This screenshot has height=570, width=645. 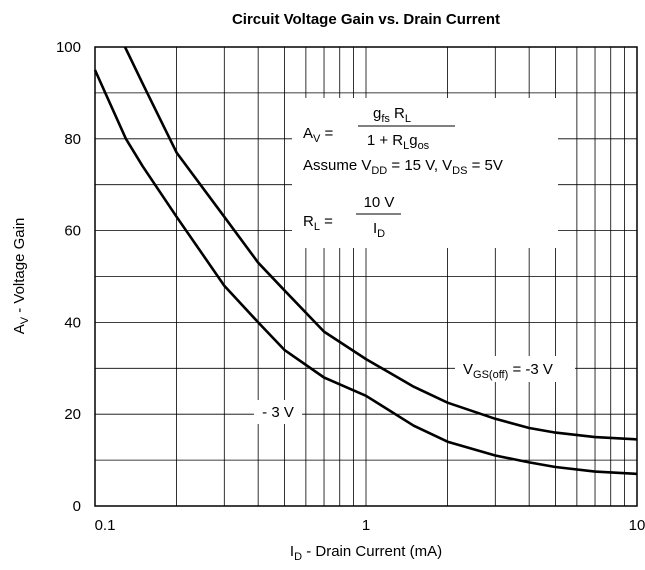 I want to click on subscript: os, so click(x=424, y=146).